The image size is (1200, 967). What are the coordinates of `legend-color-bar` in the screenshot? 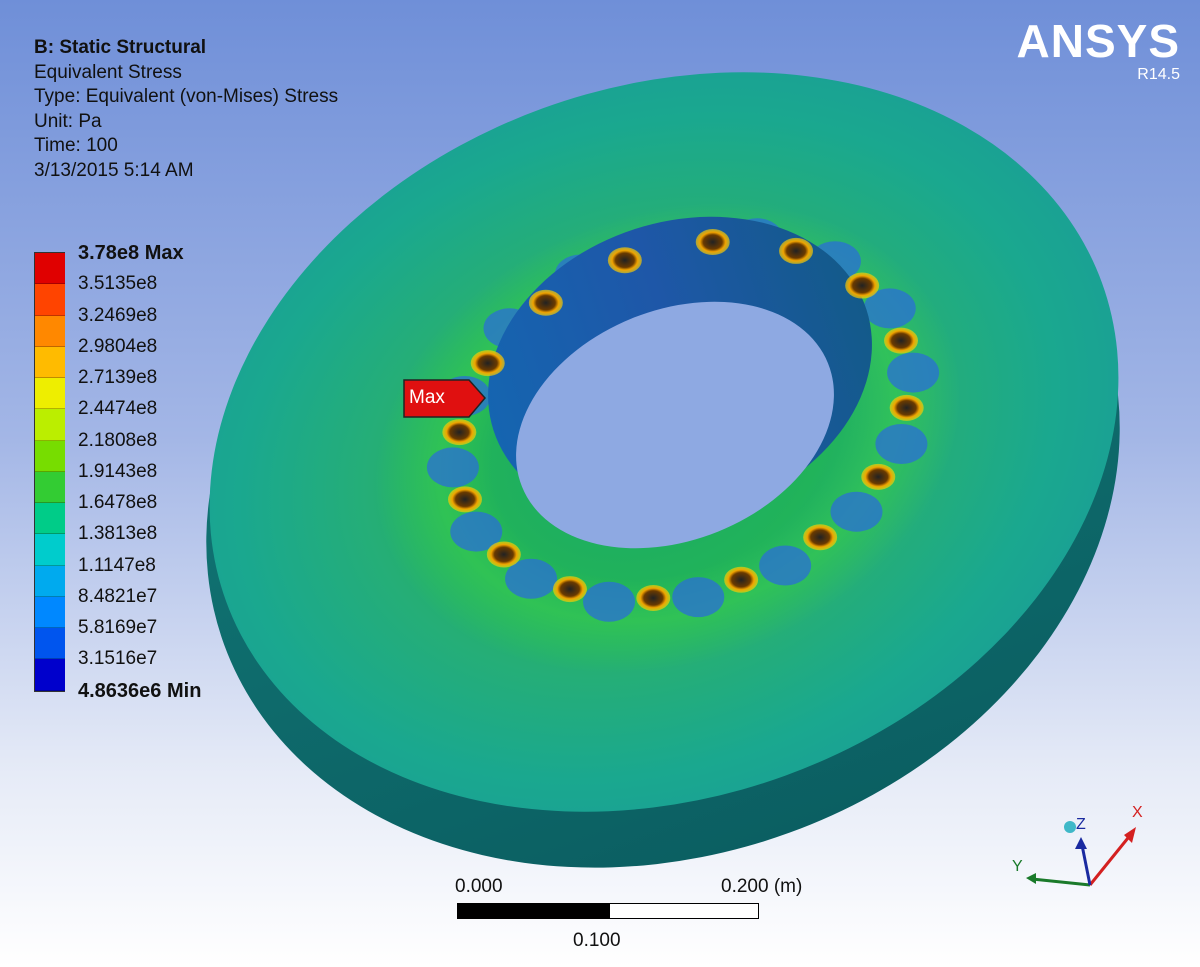 It's located at (49, 472).